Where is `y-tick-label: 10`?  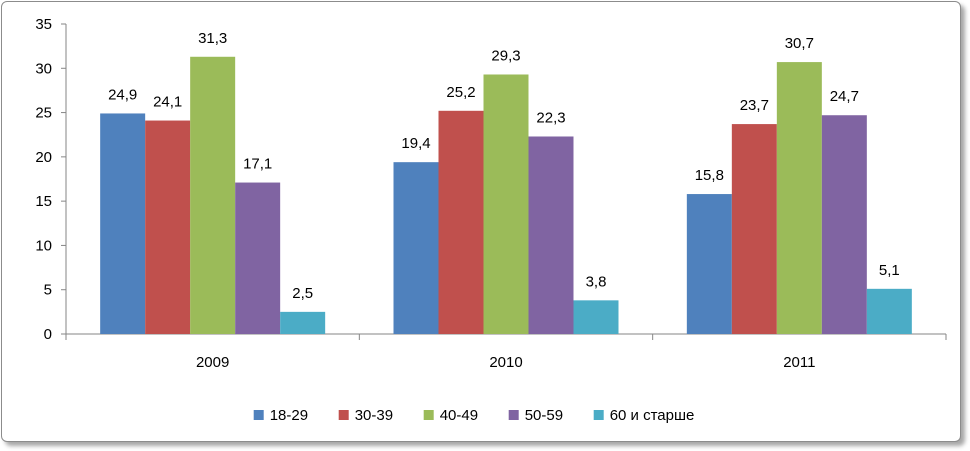
y-tick-label: 10 is located at coordinates (43, 245).